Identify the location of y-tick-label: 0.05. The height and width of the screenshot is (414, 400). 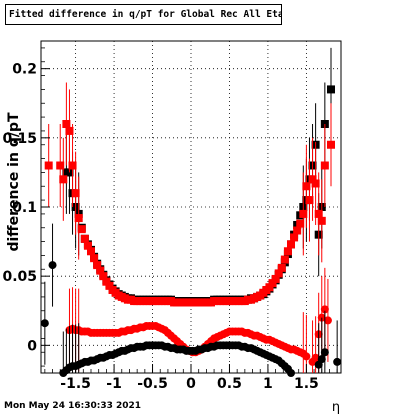
(19, 277).